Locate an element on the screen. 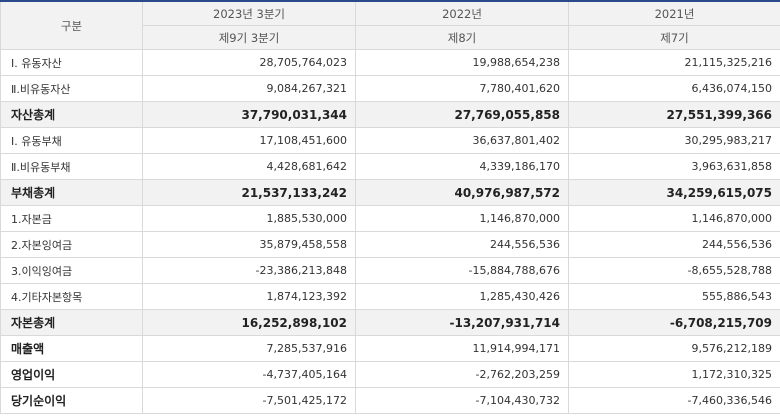 The width and height of the screenshot is (780, 416). row-value: -7,501,425,172 is located at coordinates (249, 400).